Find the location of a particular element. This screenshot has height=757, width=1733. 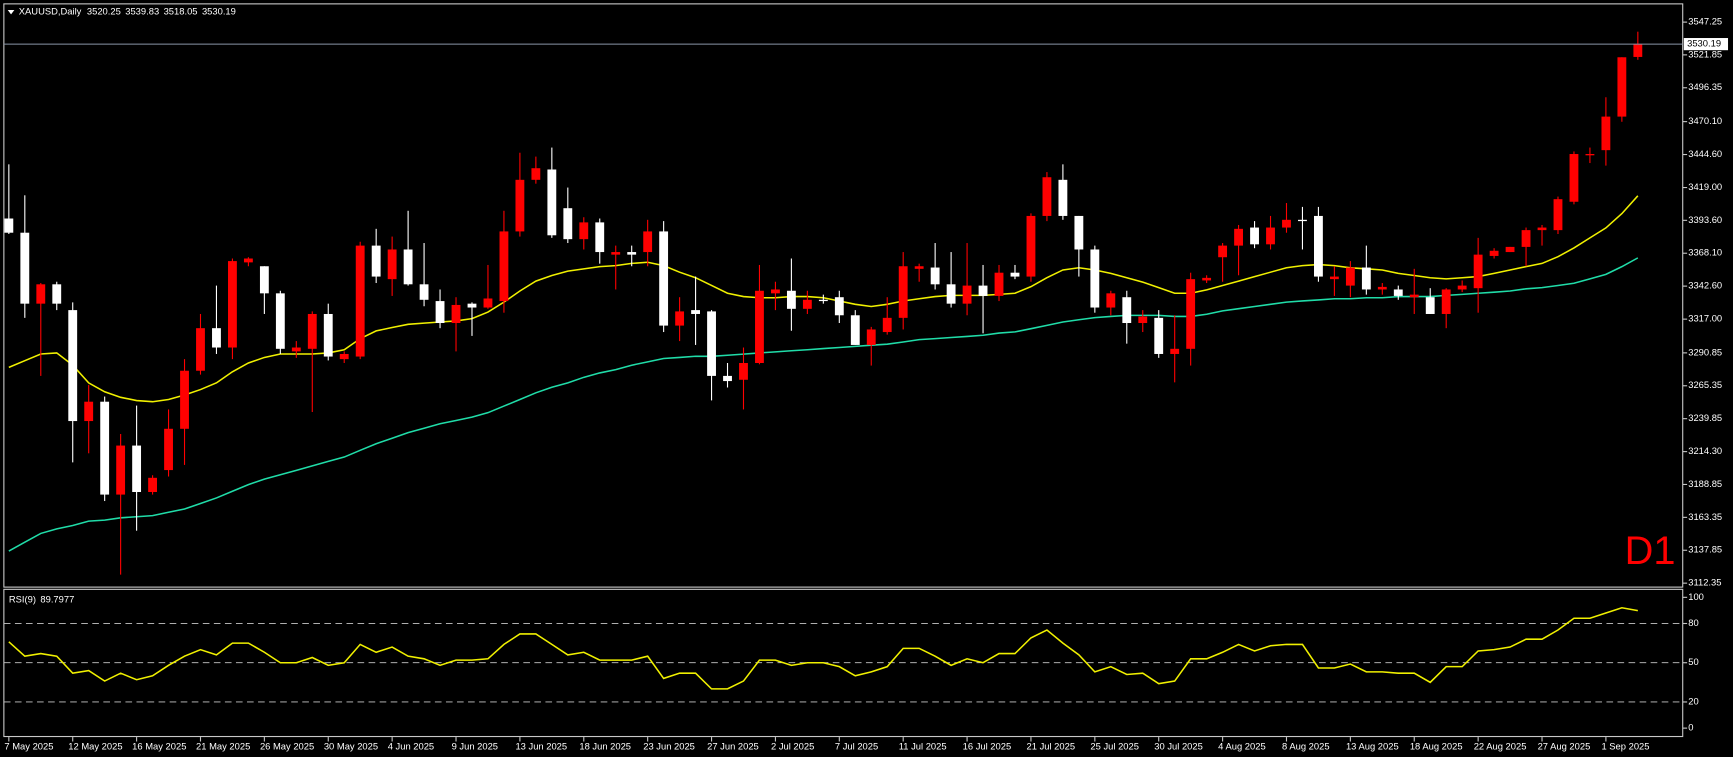

x-tick-label: 13 Aug 2025 is located at coordinates (1372, 746).